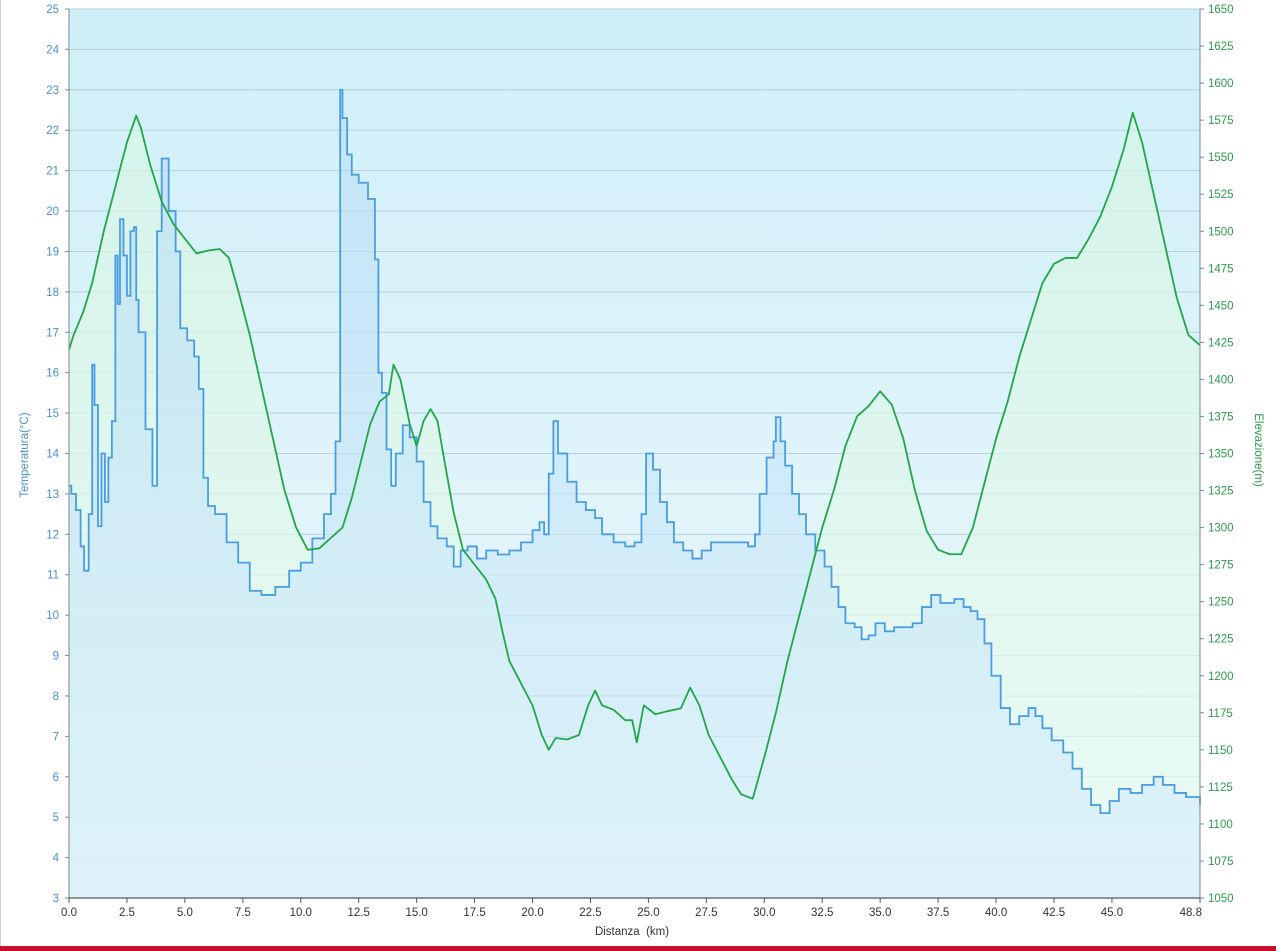  Describe the element at coordinates (56, 737) in the screenshot. I see `y-left-tick-label: 7` at that location.